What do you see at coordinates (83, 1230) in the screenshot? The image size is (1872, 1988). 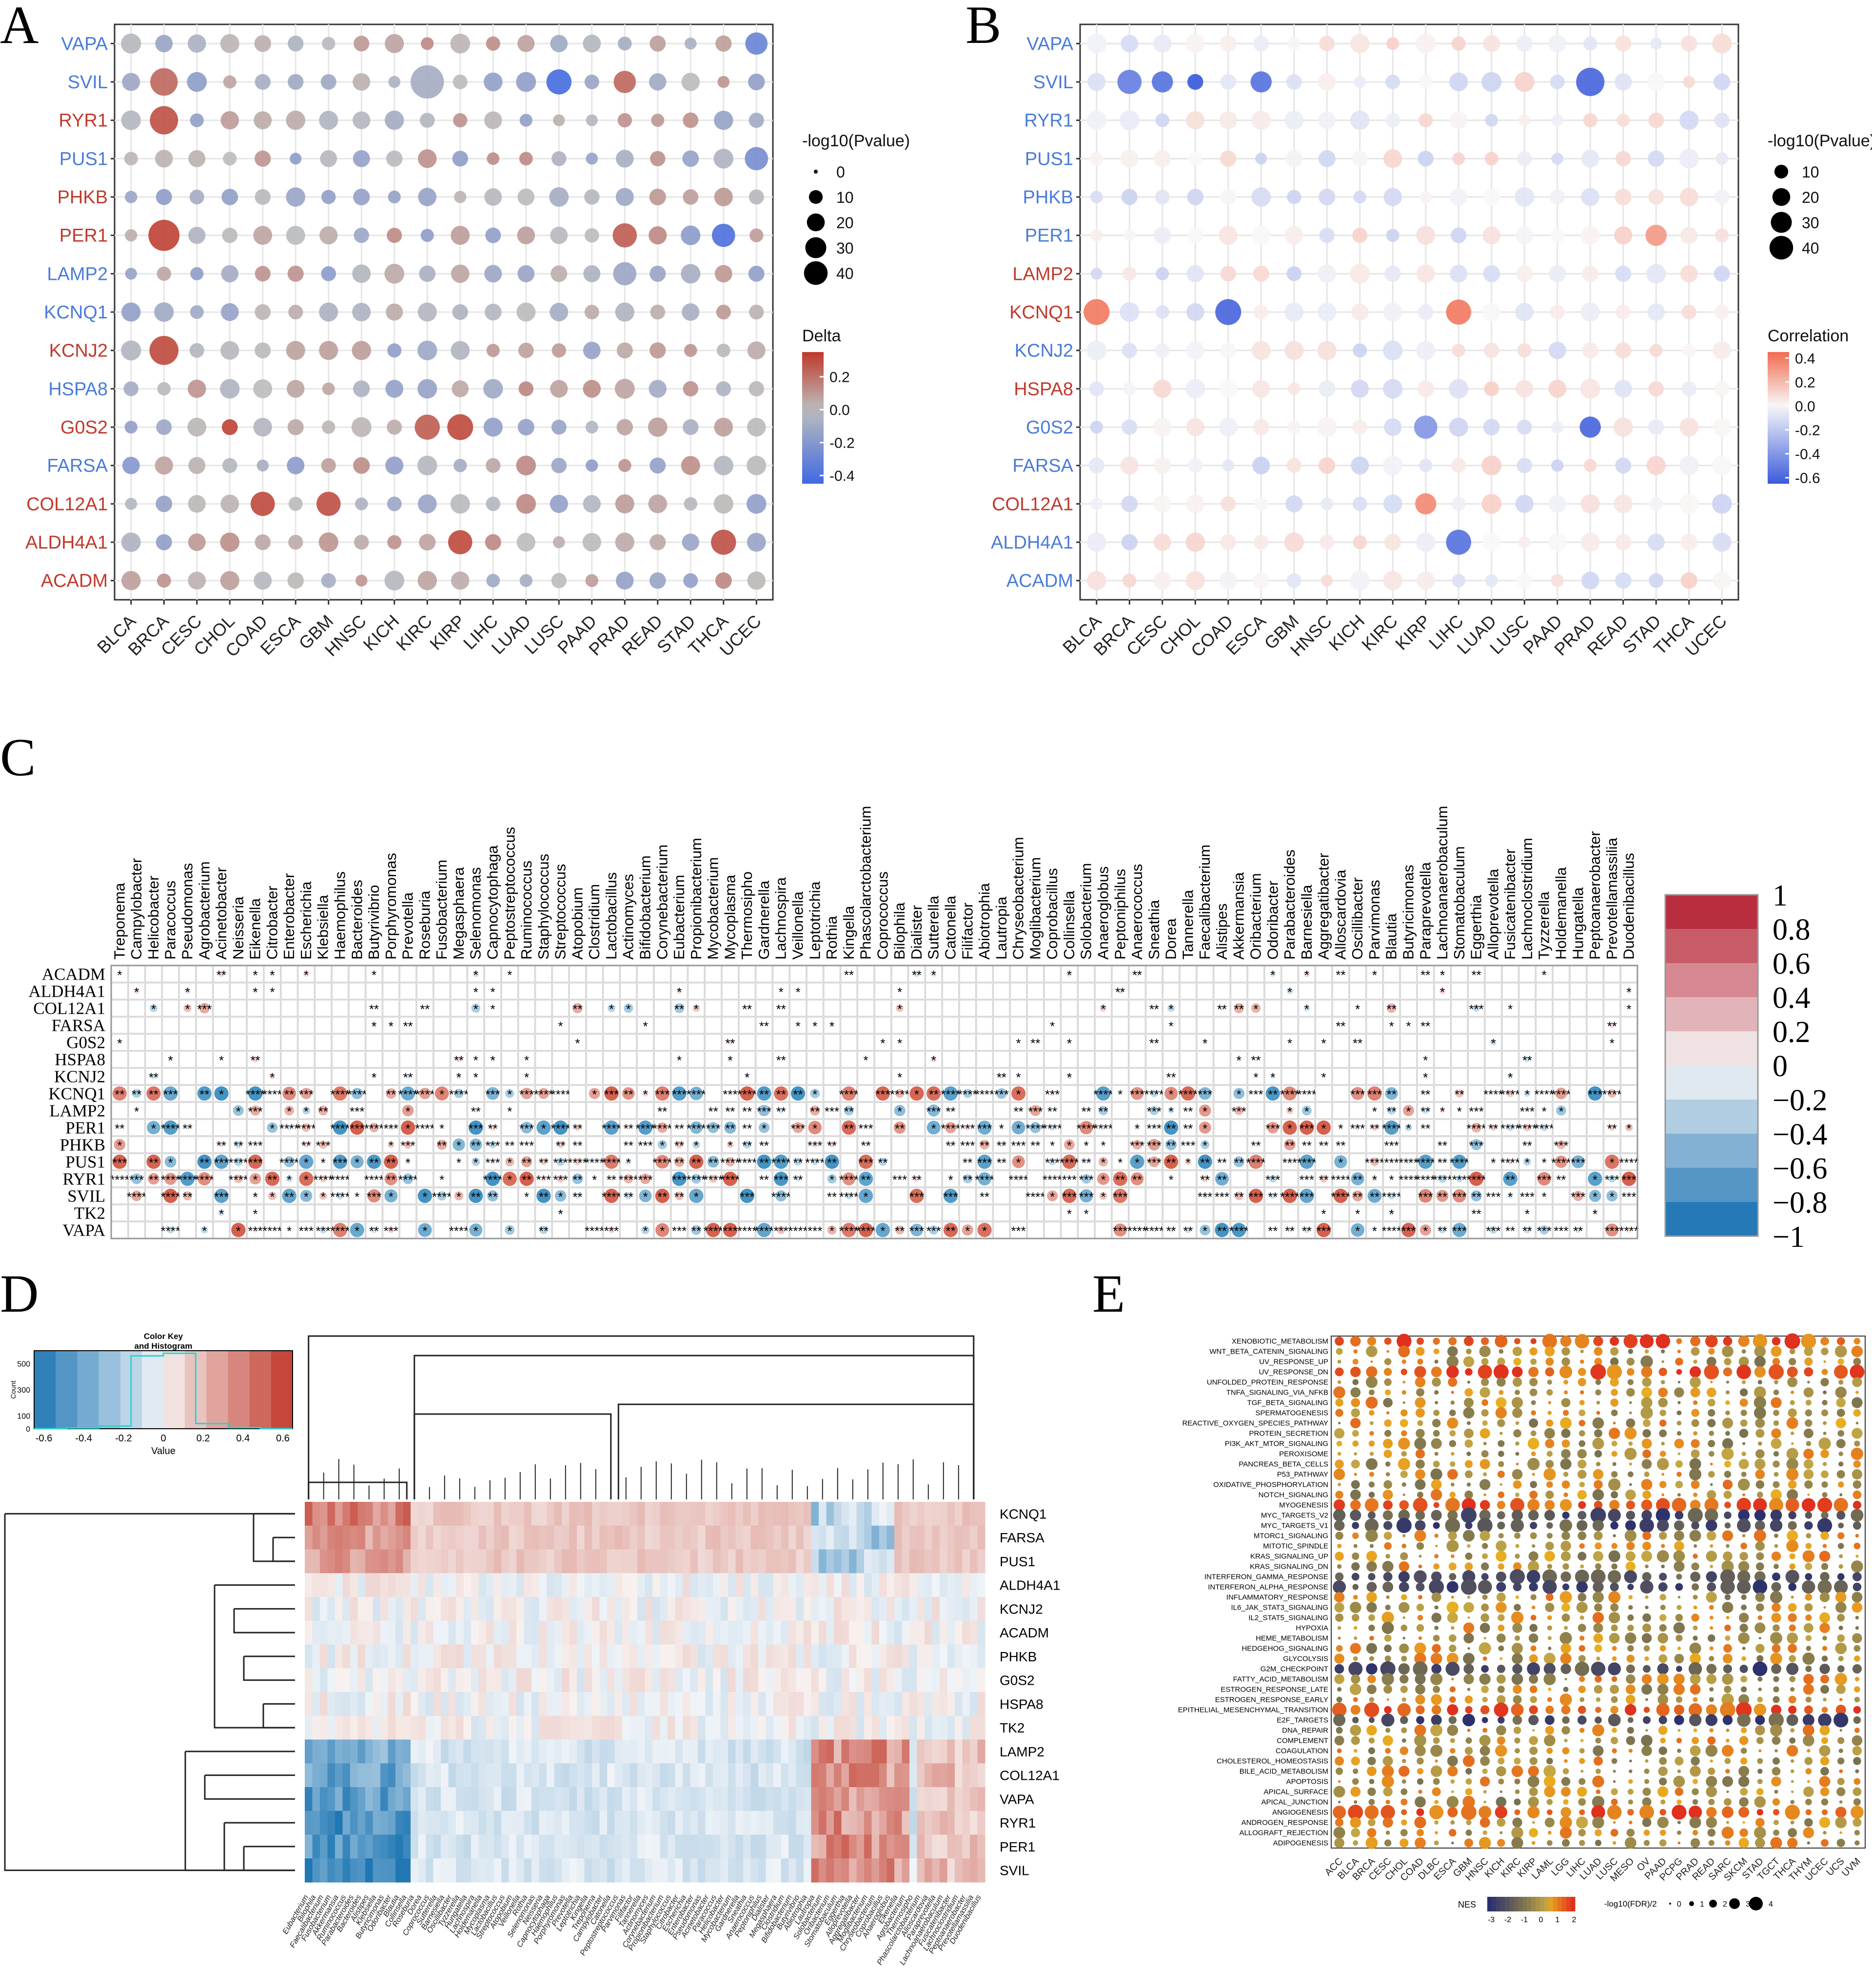 I see `row-label: VAPA` at bounding box center [83, 1230].